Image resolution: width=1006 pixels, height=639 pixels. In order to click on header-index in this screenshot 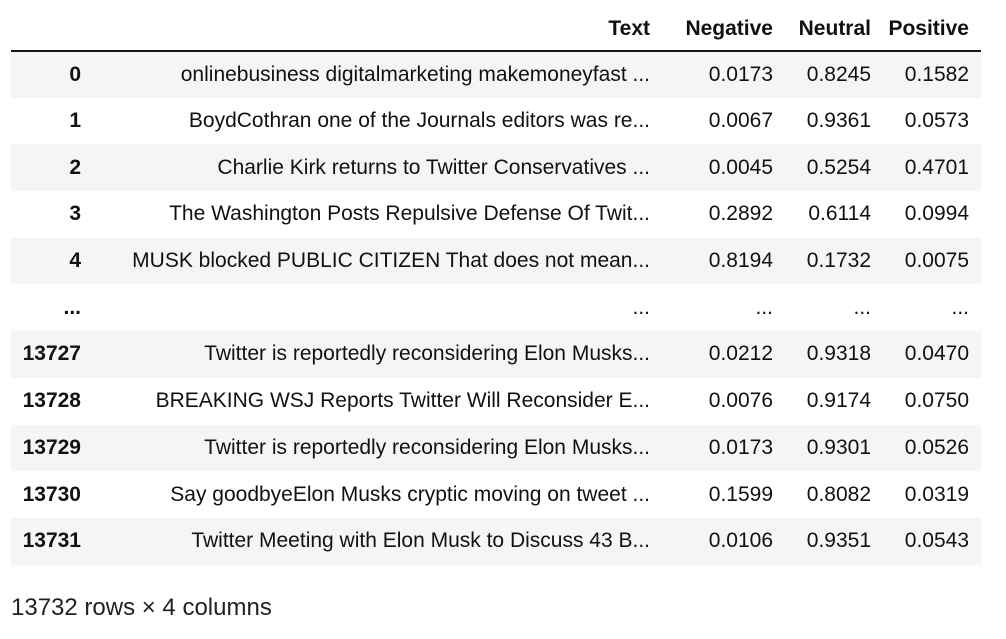, I will do `click(52, 30)`.